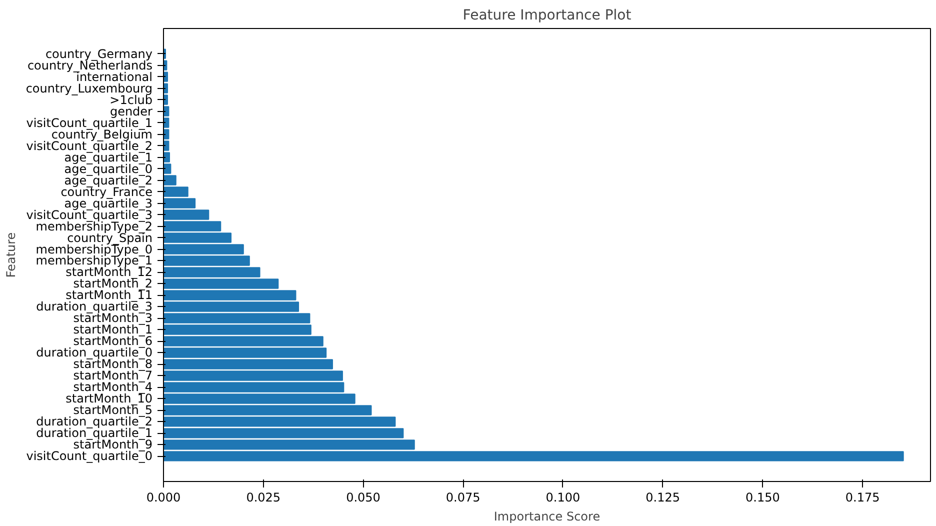  I want to click on y-tick-label: duration_quartile_0, so click(94, 353).